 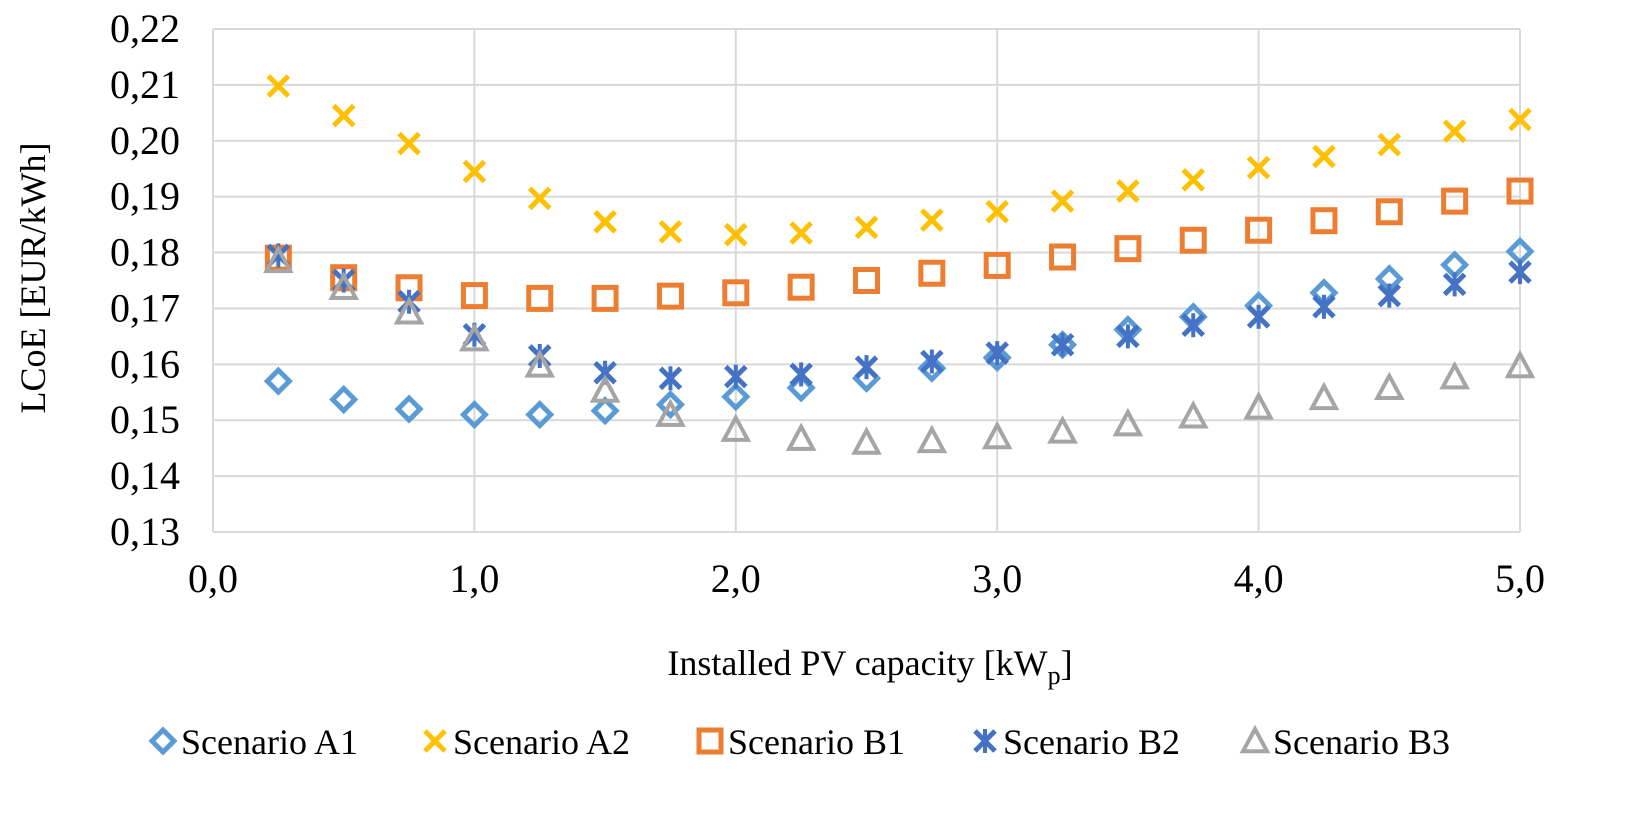 What do you see at coordinates (145, 363) in the screenshot?
I see `y-tick-label: 0,16` at bounding box center [145, 363].